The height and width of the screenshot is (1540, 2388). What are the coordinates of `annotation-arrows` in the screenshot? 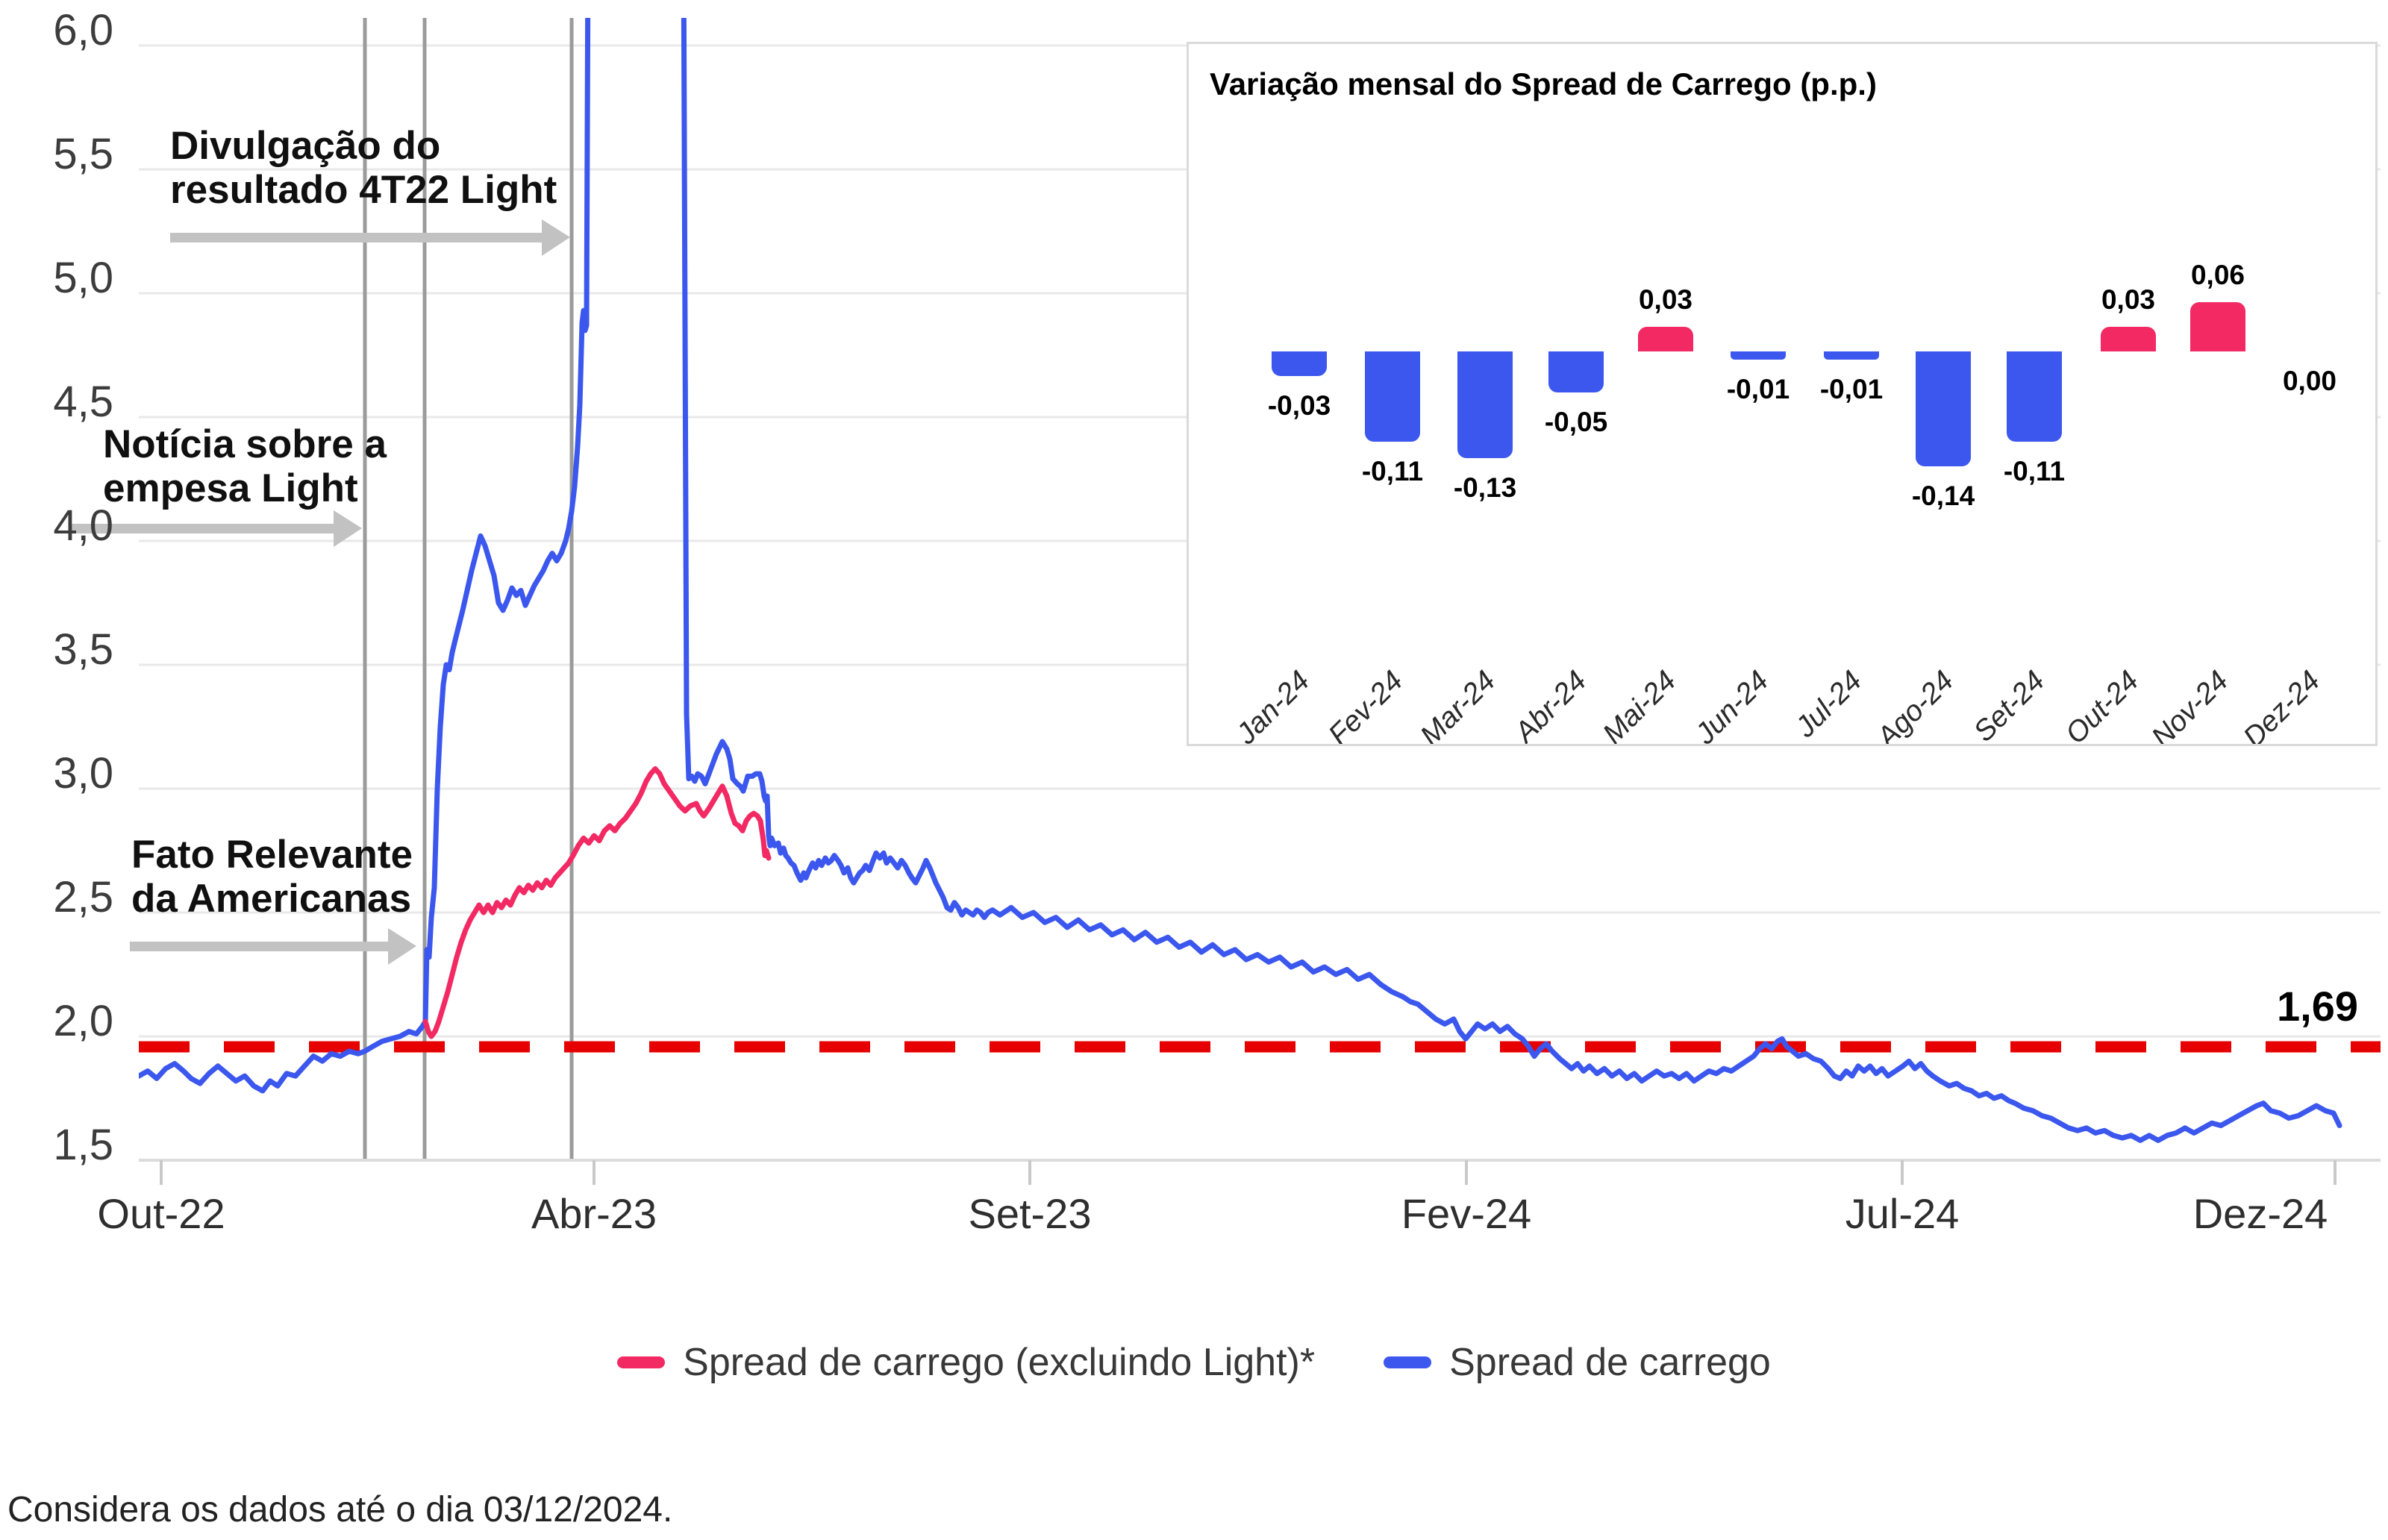 It's located at (320, 592).